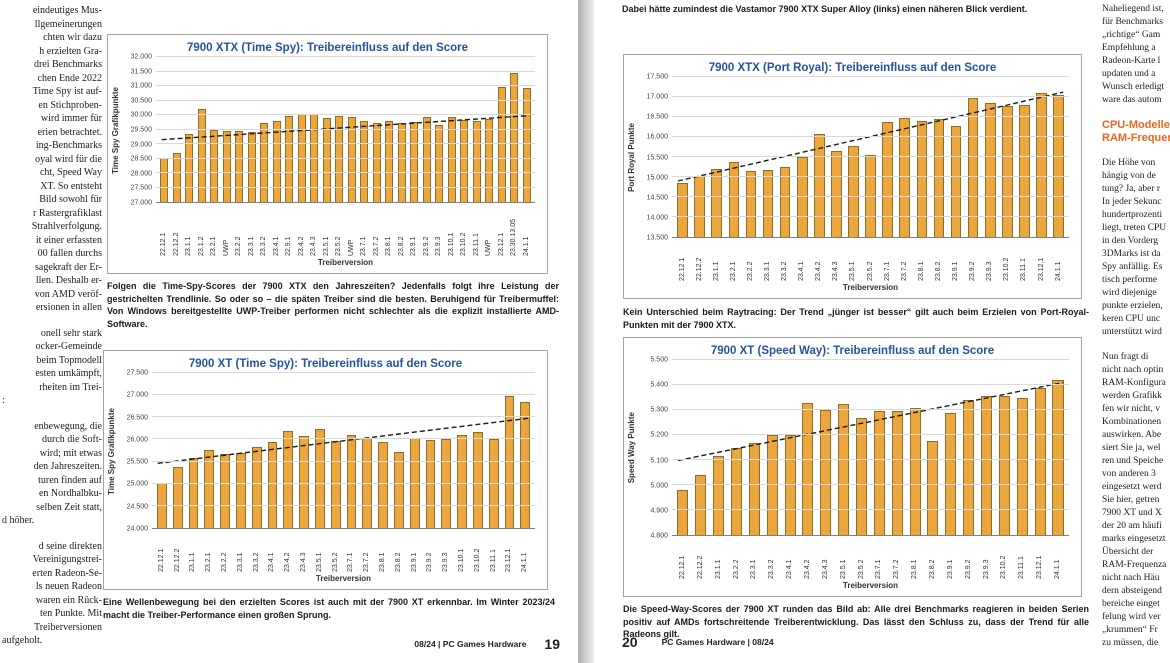  I want to click on x-tick-label: 23.7.1, so click(879, 569).